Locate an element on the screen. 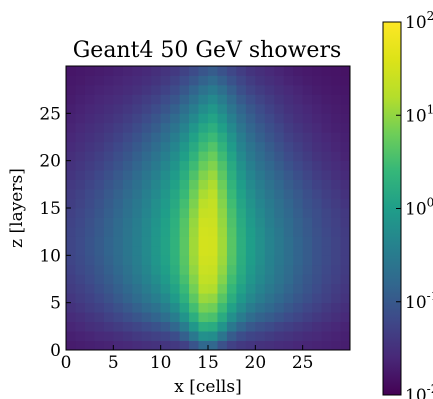 The image size is (433, 399). y-tick-label: 5 is located at coordinates (55, 304).